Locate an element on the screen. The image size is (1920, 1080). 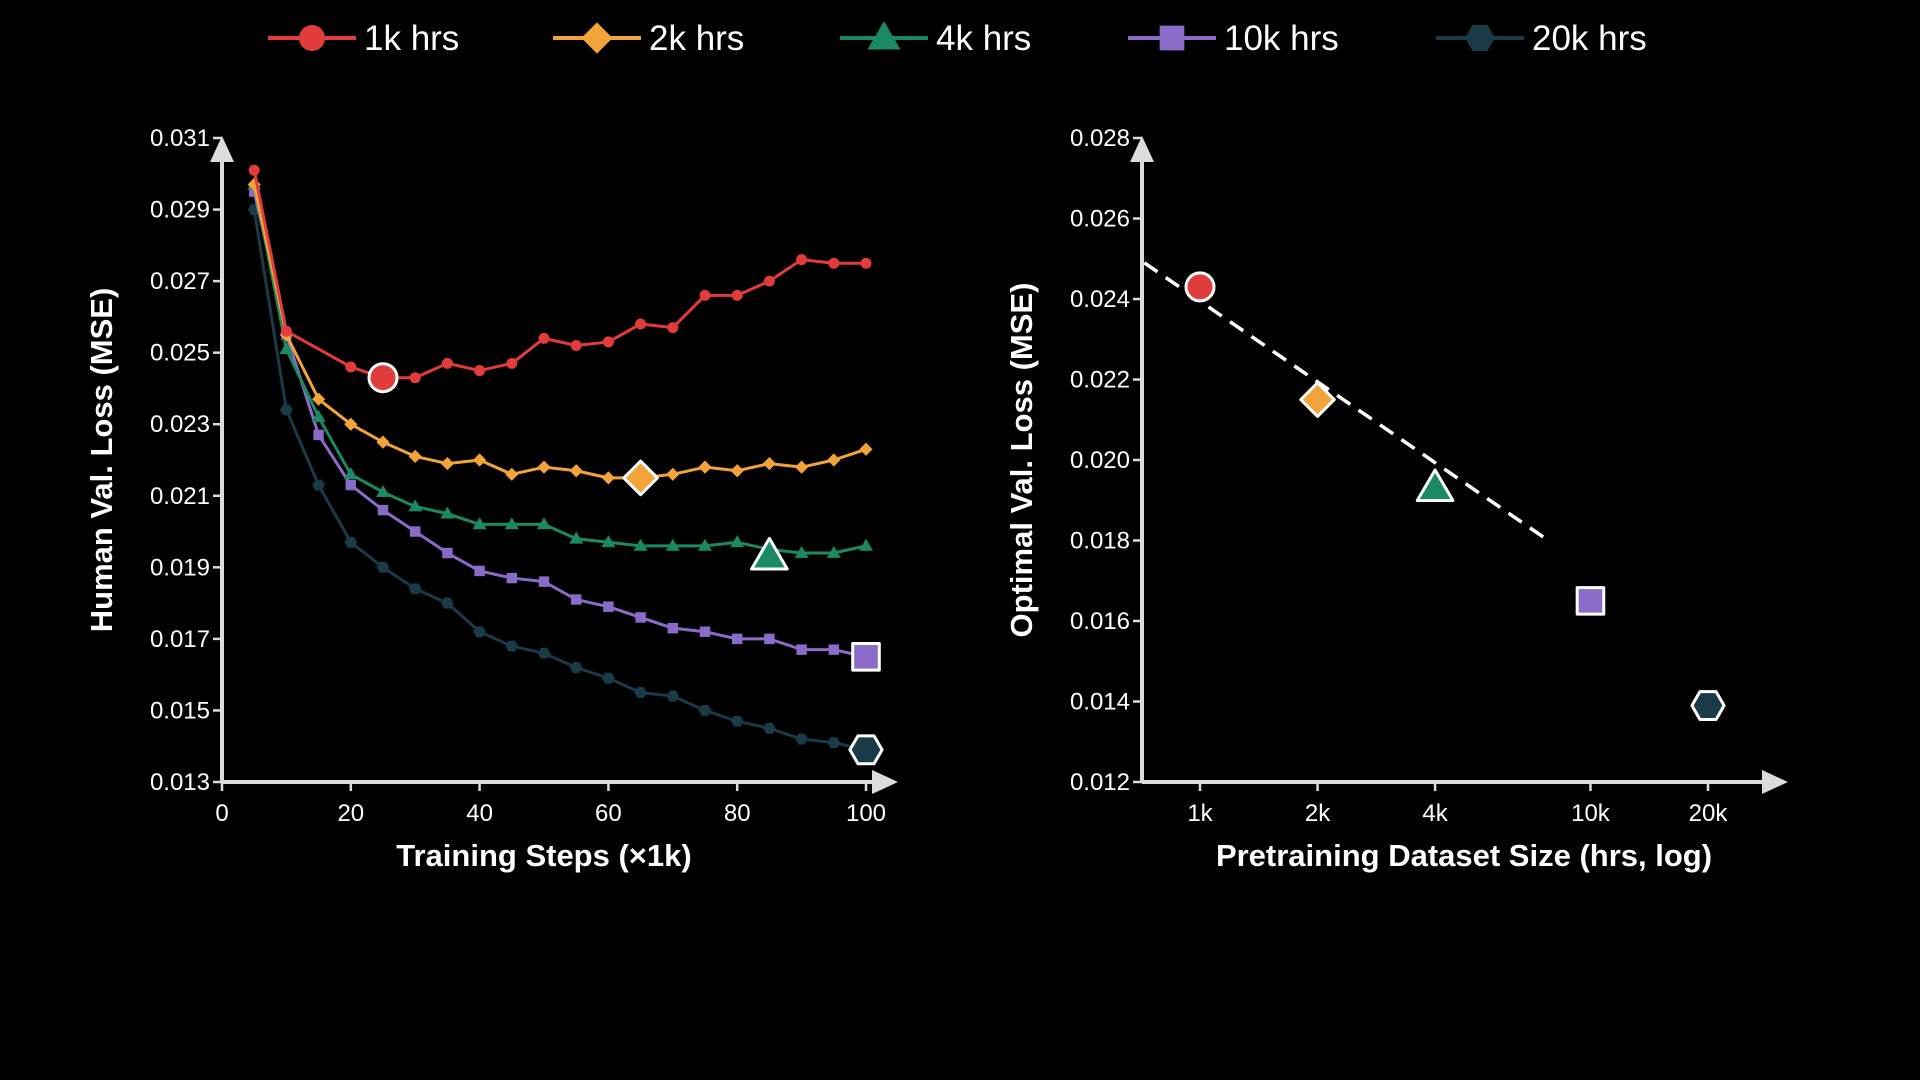
left-y-tick-label: 0.031 is located at coordinates (180, 138).